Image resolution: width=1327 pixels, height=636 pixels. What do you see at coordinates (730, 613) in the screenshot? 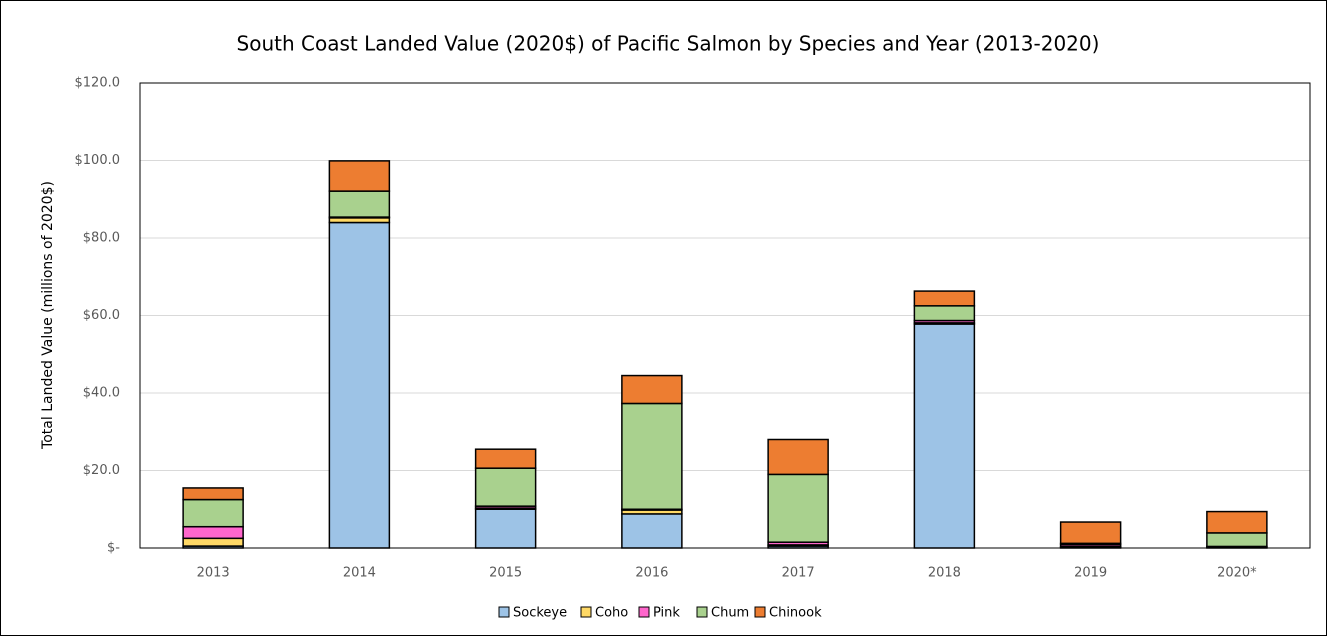
I see `legend-label: Chum` at bounding box center [730, 613].